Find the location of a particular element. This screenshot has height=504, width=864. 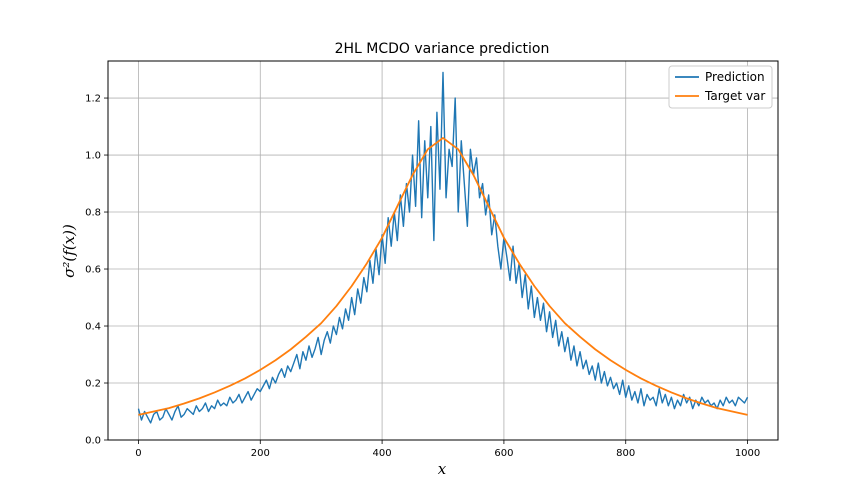

legend: Prediction Target var is located at coordinates (720, 87).